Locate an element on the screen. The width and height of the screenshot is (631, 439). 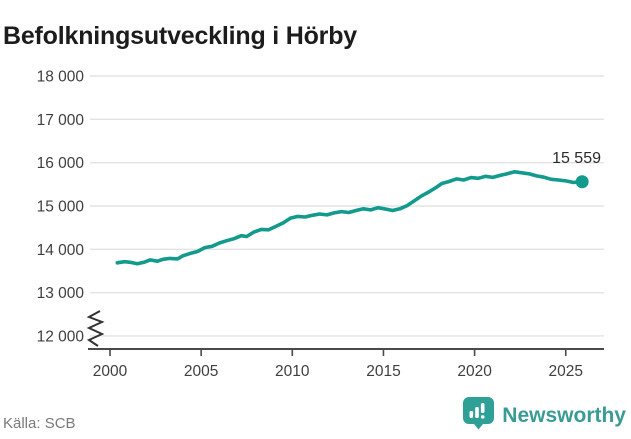
newsworthy-speech-bubble-chart-icon is located at coordinates (478, 415).